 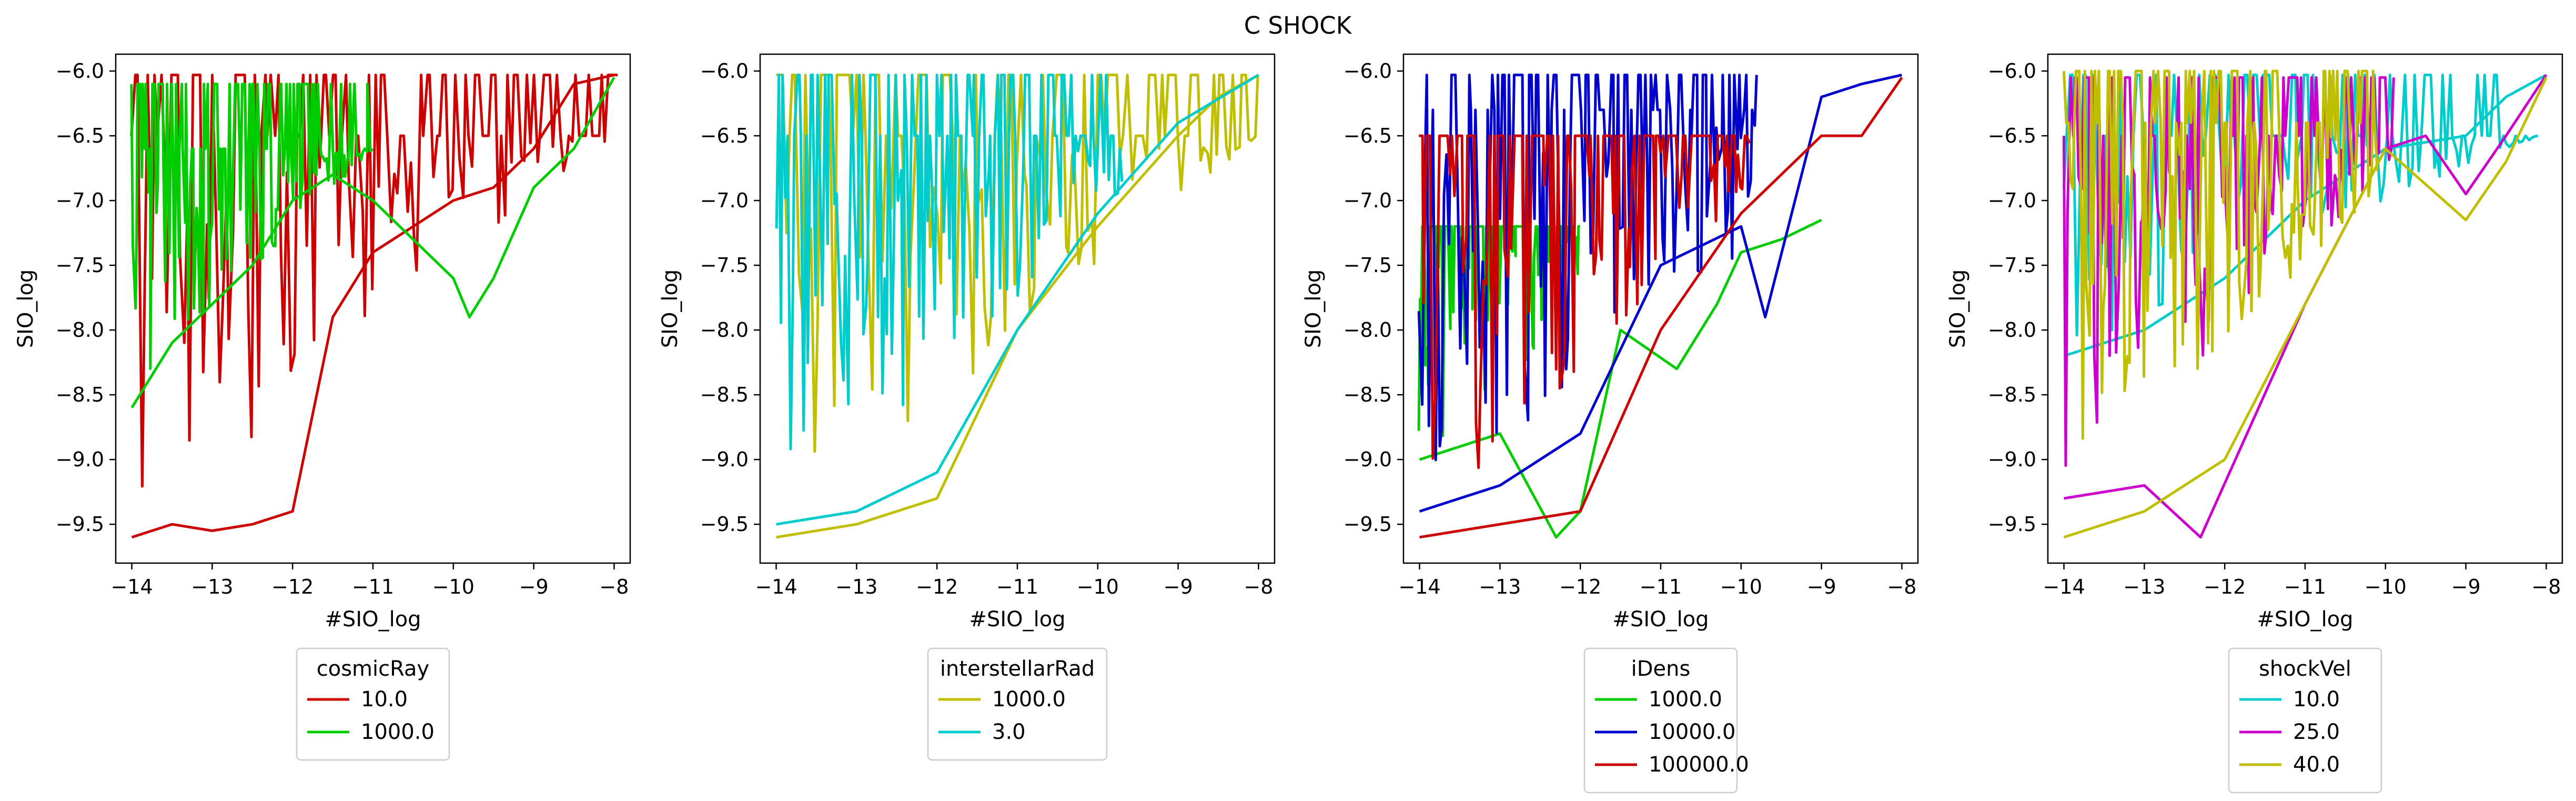 I want to click on legend-title: shockVel, so click(x=2305, y=669).